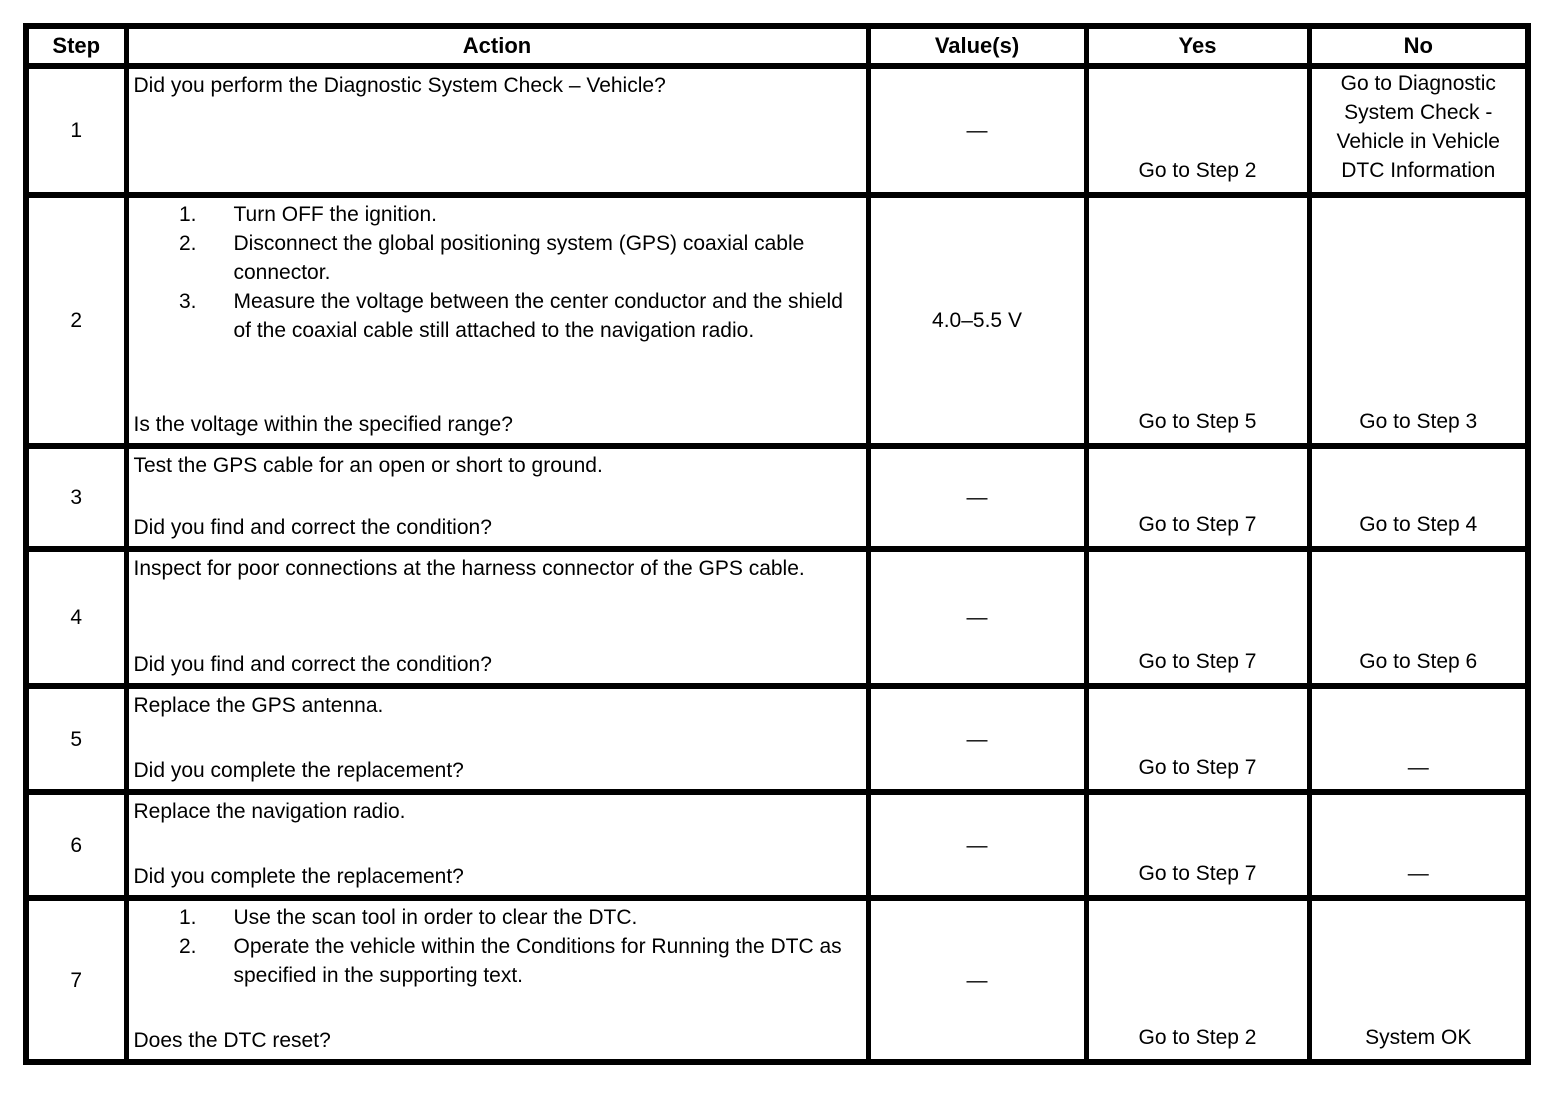 The height and width of the screenshot is (1115, 1568). Describe the element at coordinates (1418, 980) in the screenshot. I see `no-cell: System OK` at that location.